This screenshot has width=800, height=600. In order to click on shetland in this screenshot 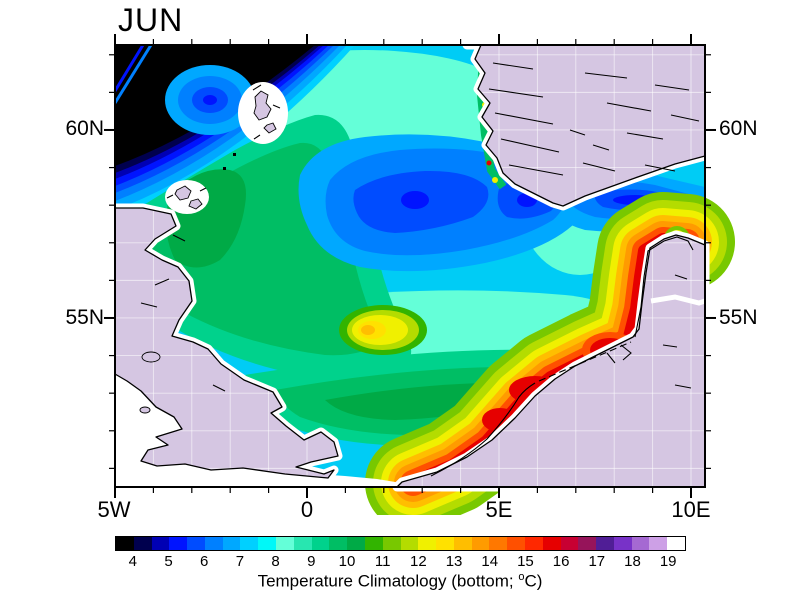, I will do `click(262, 105)`.